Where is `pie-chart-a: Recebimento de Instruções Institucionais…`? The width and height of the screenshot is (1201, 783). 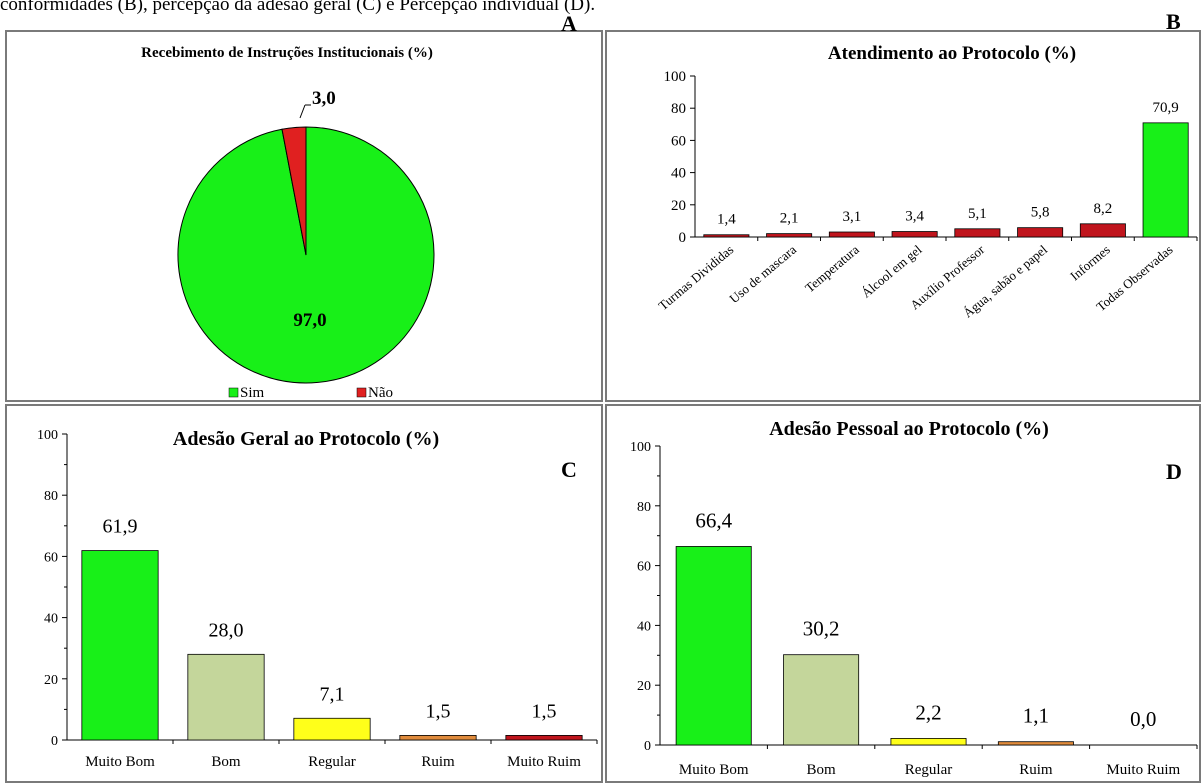
pie-chart-a: Recebimento de Instruções Institucionais… is located at coordinates (288, 222).